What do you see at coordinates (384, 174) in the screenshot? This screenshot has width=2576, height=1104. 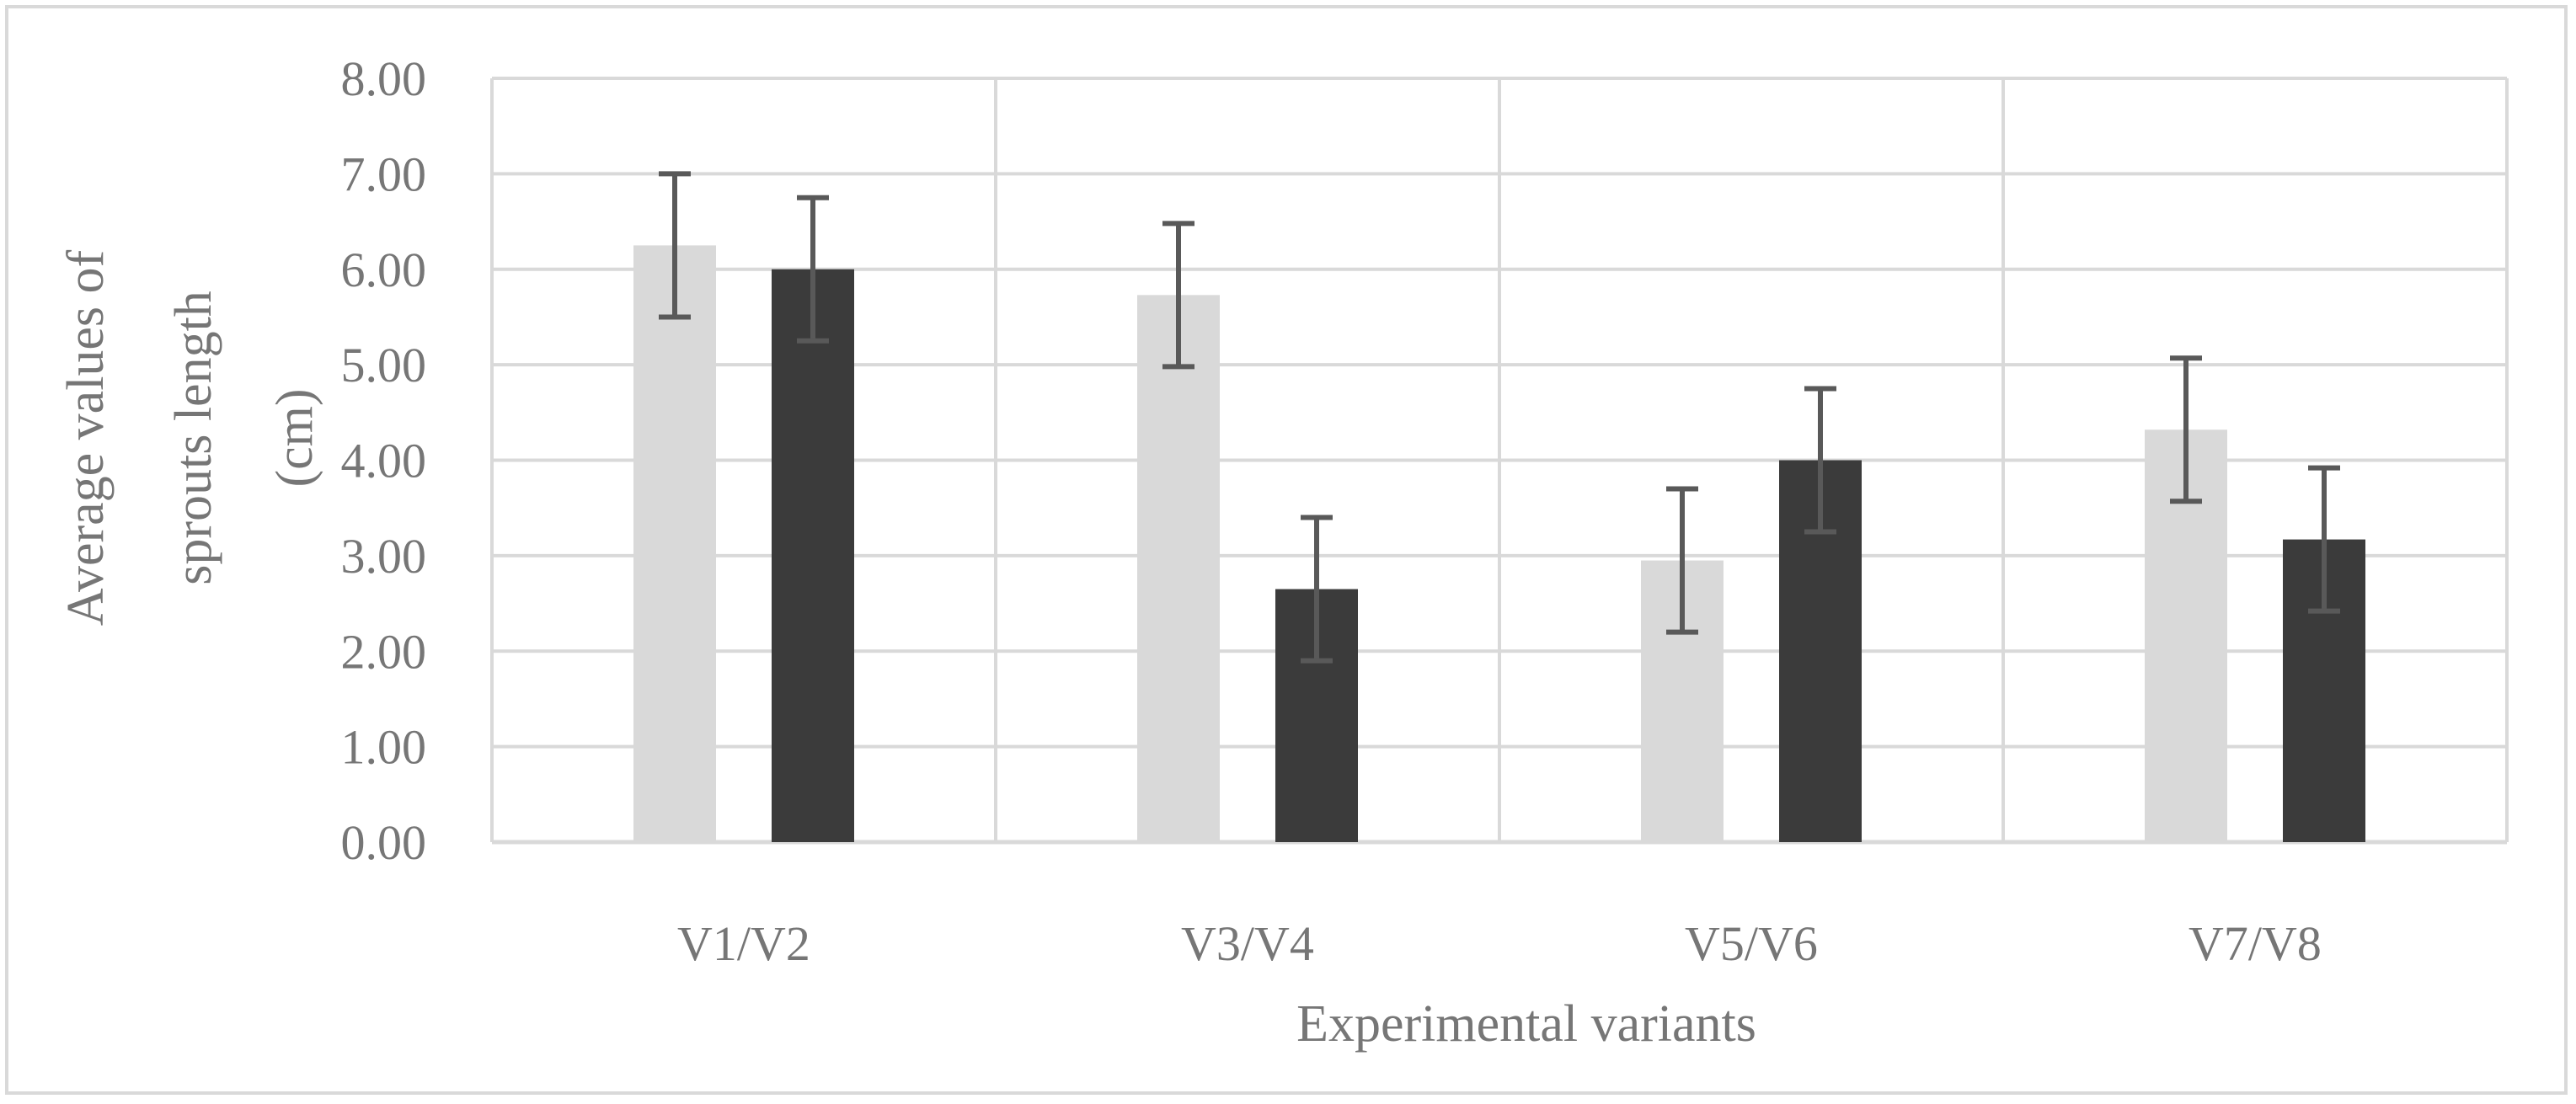 I see `y-tick-label: 7.00` at bounding box center [384, 174].